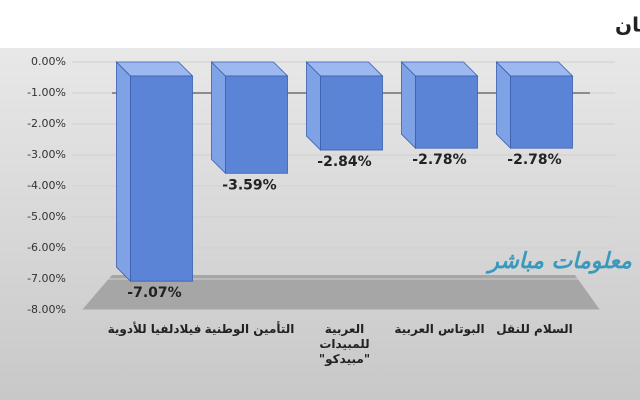 This screenshot has height=400, width=640. Describe the element at coordinates (154, 329) in the screenshot. I see `x-tick-label: فيلادلفيا للأدوية` at that location.